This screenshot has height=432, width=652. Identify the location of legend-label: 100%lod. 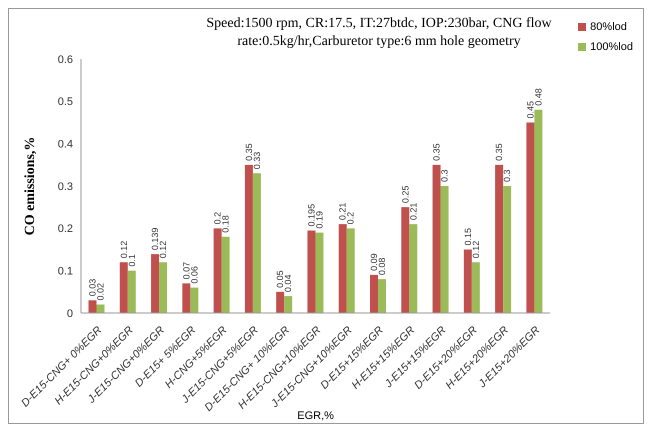
(611, 47).